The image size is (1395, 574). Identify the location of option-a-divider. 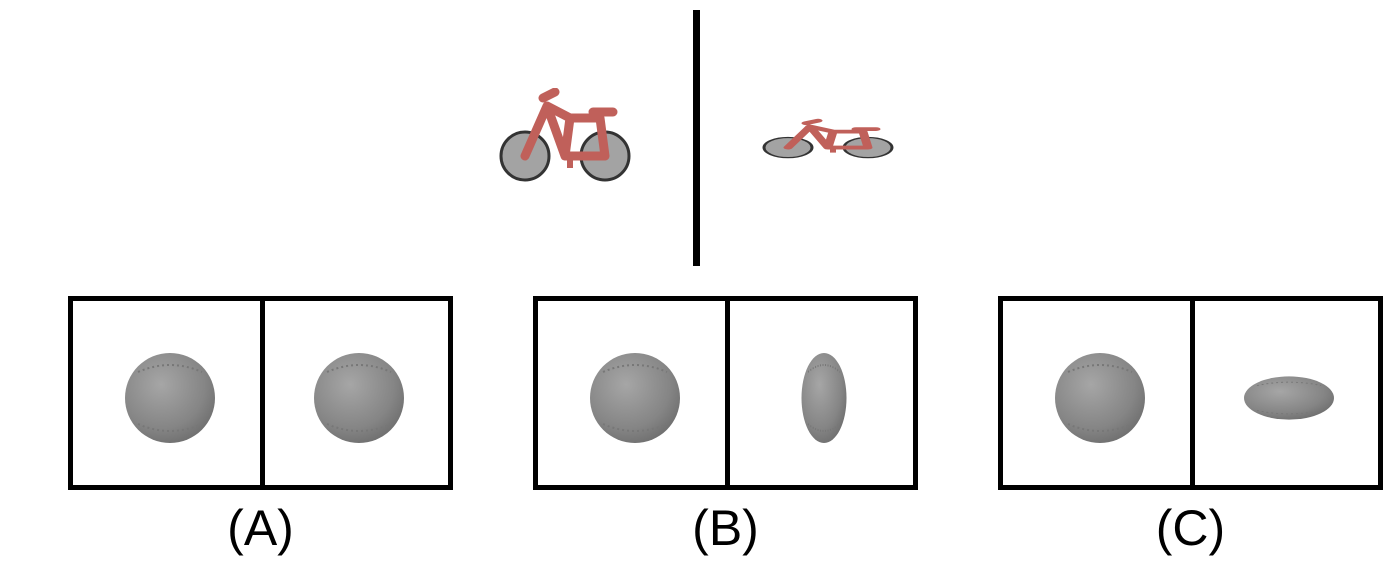
(262, 393).